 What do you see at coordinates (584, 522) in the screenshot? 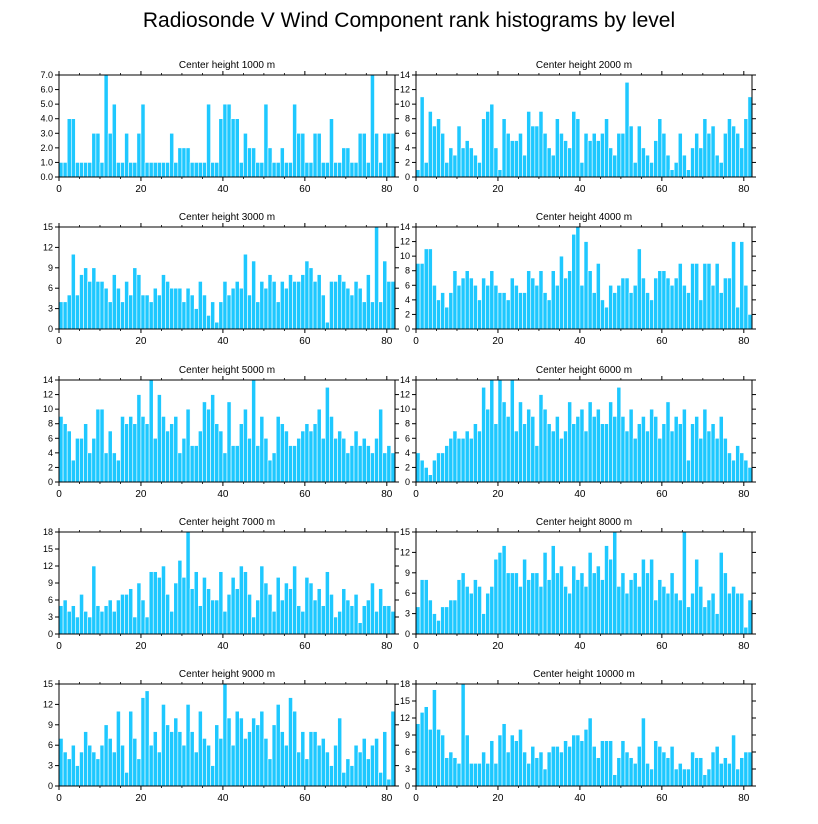
I see `panel-title: Center height 8000 m` at bounding box center [584, 522].